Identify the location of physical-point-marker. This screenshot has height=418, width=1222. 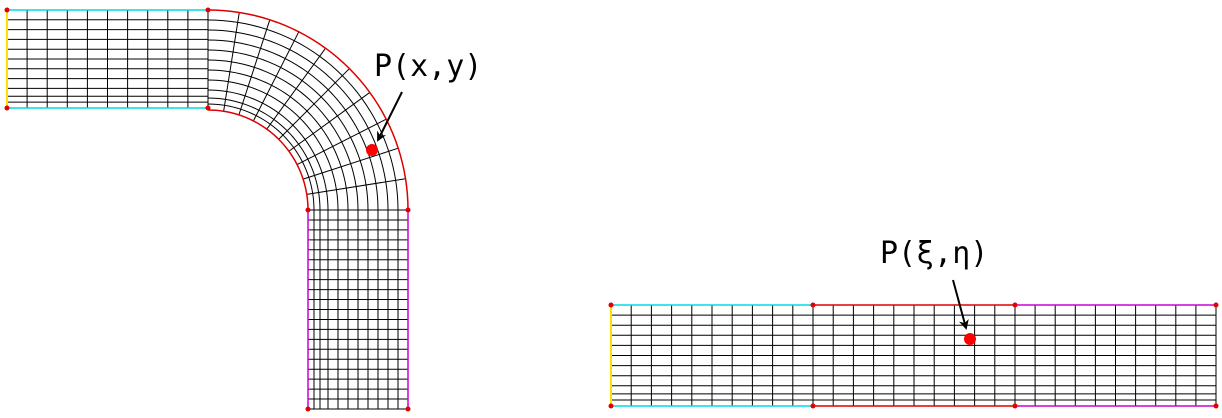
(372, 150).